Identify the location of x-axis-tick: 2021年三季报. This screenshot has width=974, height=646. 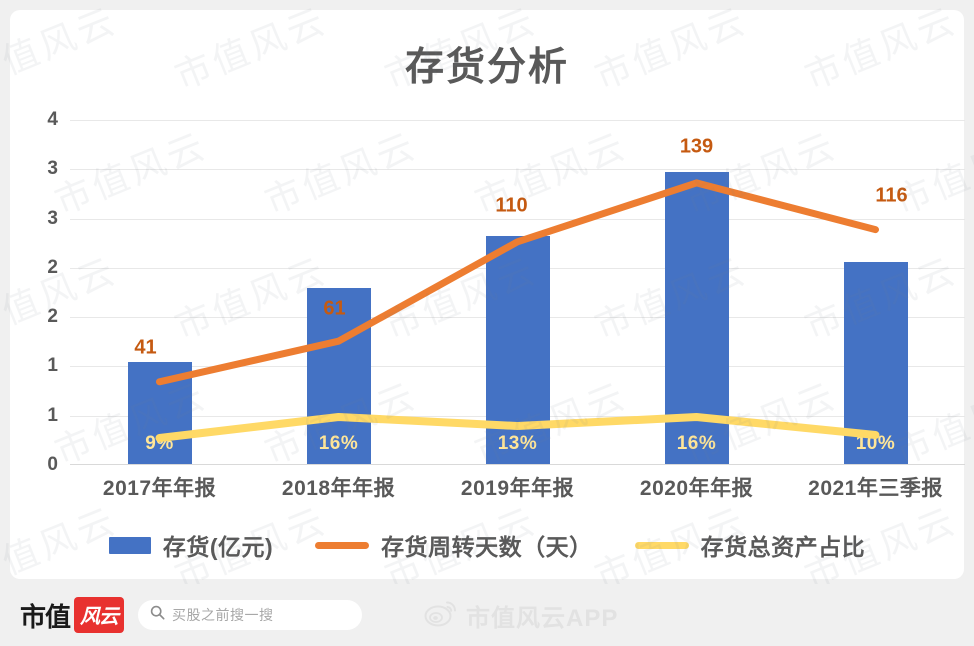
(875, 488).